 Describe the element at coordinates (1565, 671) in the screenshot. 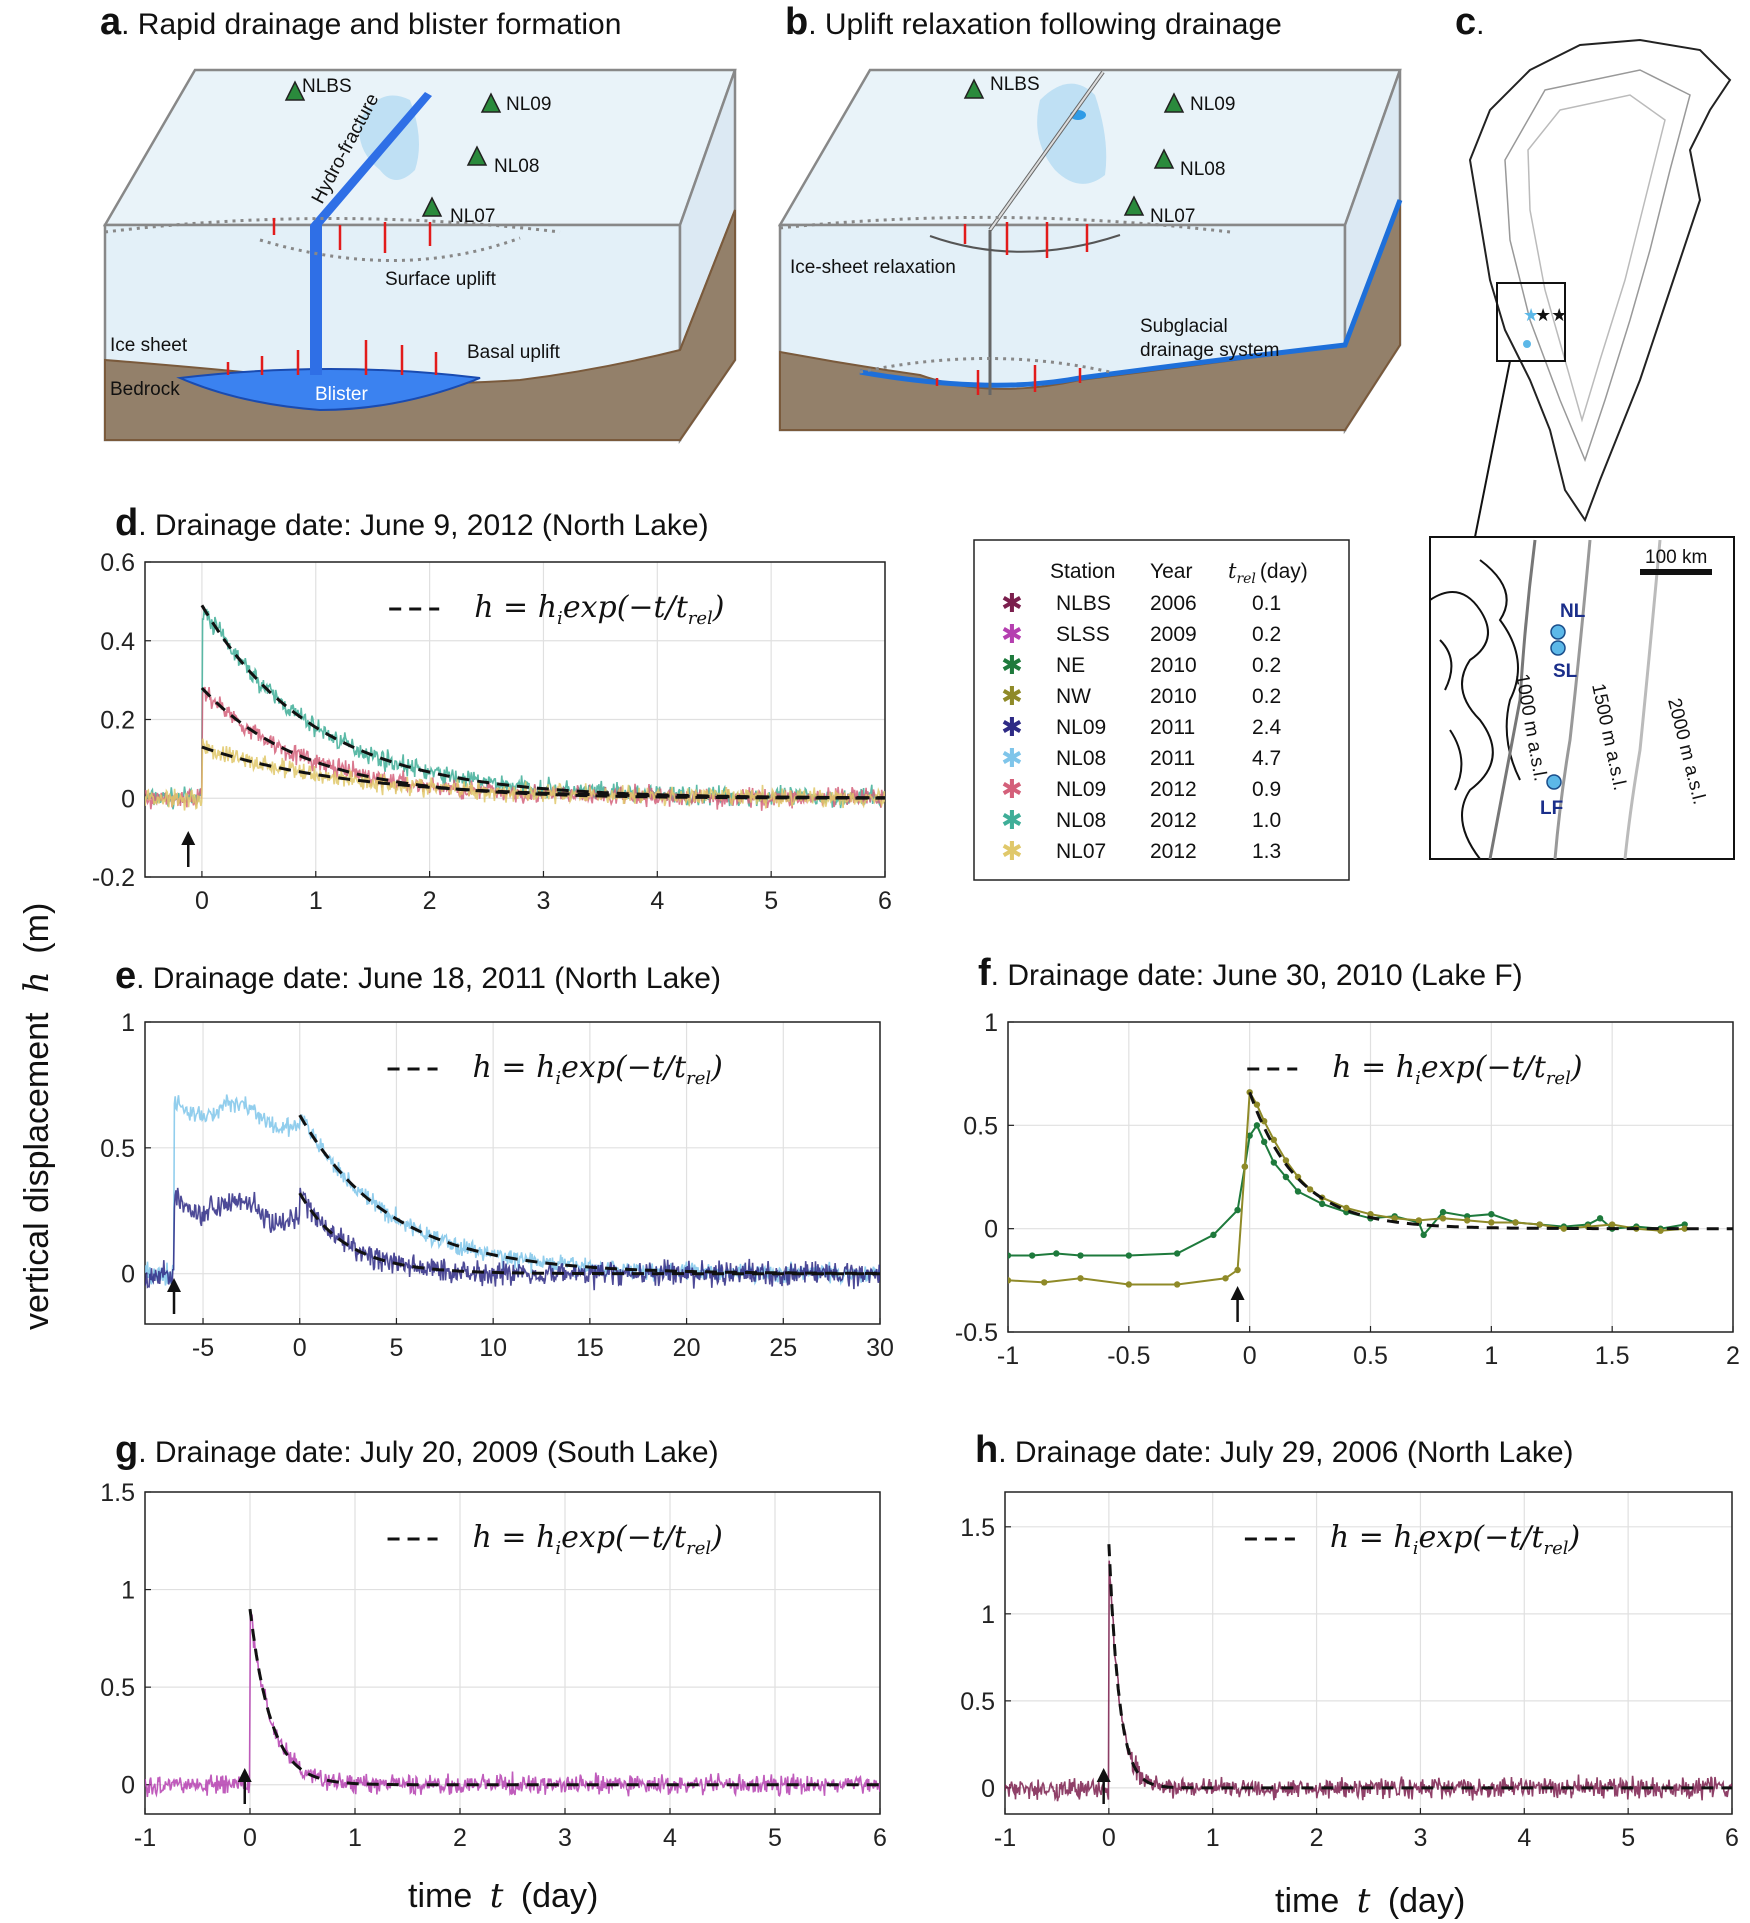

I see `sl-label: SL` at that location.